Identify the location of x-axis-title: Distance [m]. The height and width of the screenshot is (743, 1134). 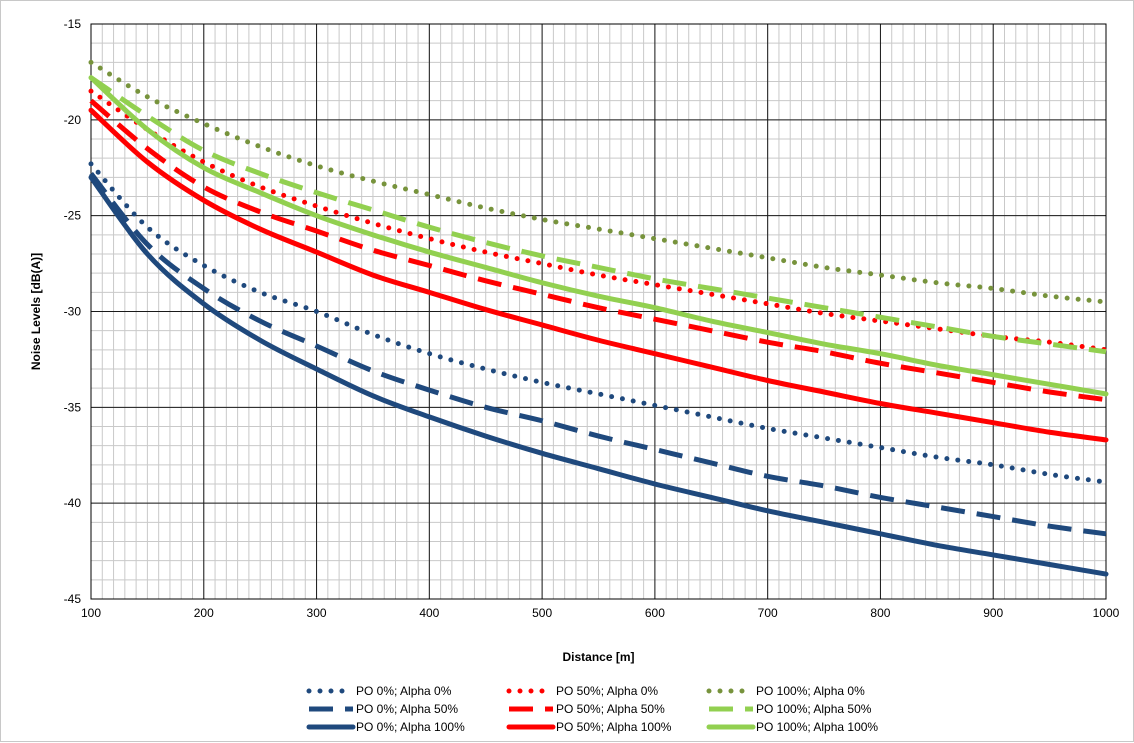
(598, 657).